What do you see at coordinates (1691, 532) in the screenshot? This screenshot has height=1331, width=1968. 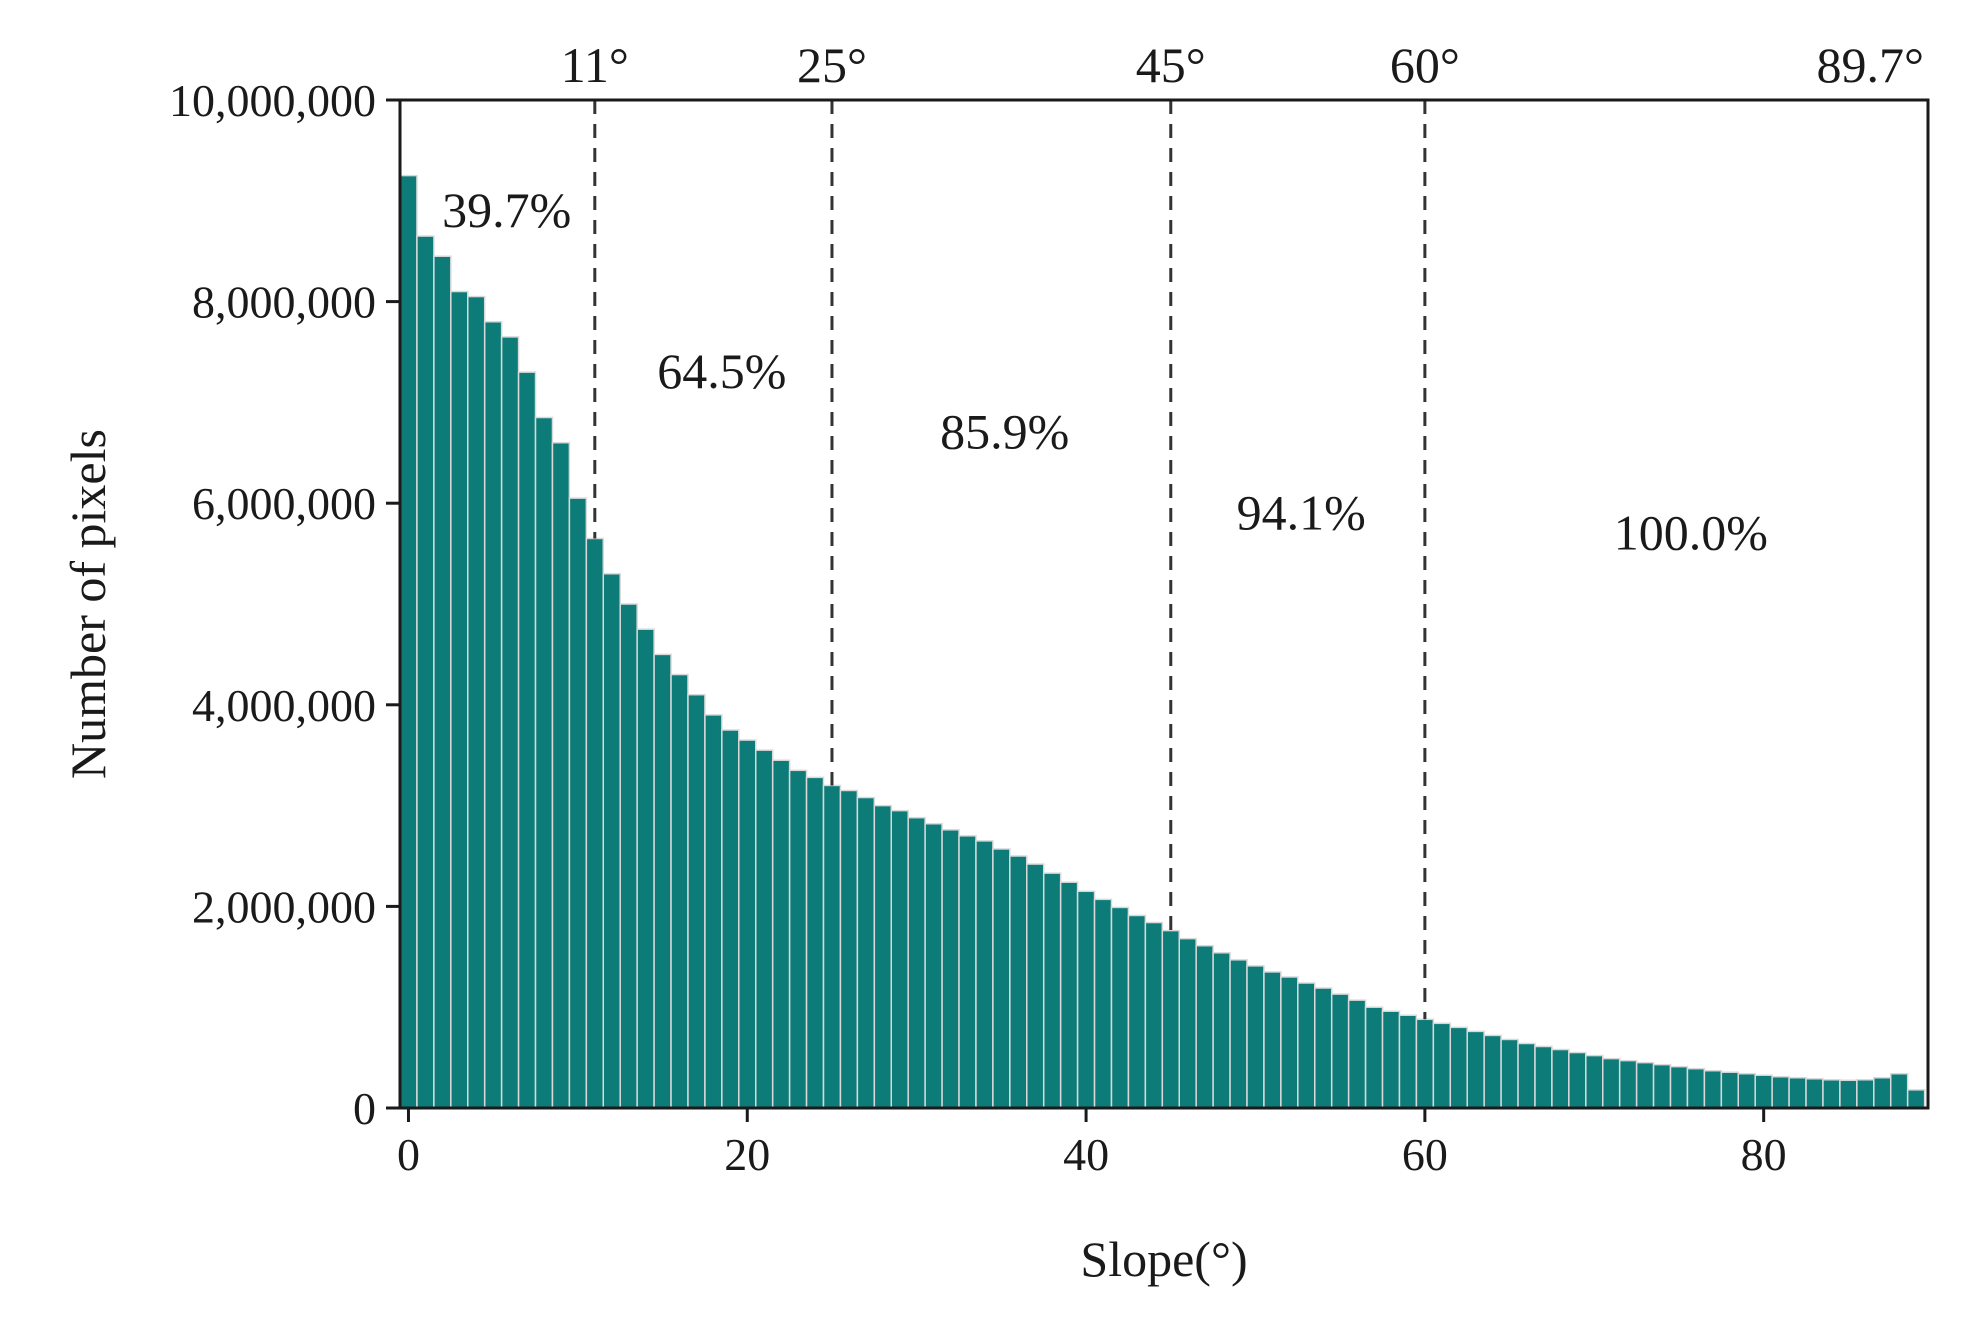 I see `region-percent-label: 100.0%` at bounding box center [1691, 532].